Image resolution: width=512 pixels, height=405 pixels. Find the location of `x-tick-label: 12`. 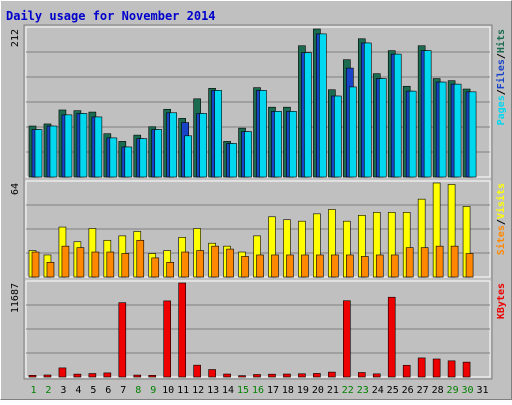

x-tick-label: 12 is located at coordinates (198, 390).